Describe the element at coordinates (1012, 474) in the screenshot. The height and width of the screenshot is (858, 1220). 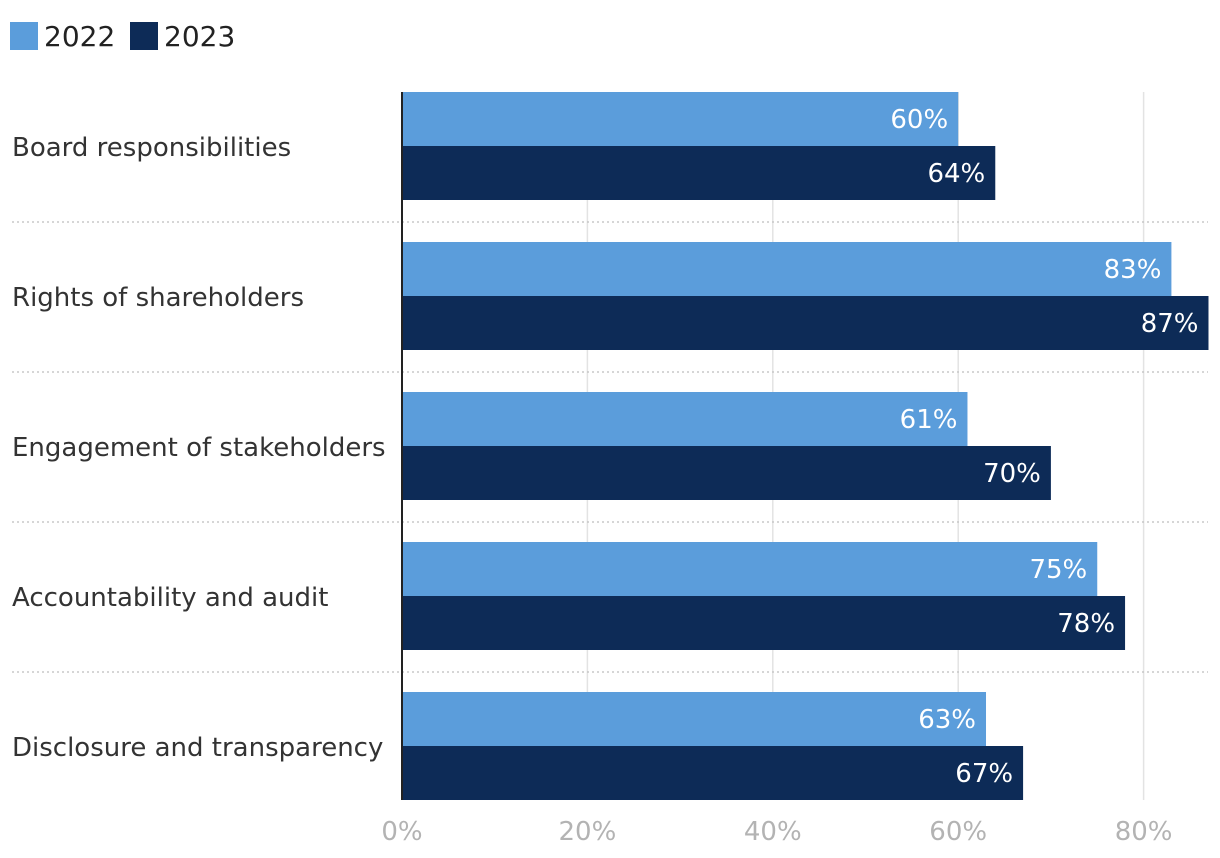
I see `bar-value-label: 70%` at that location.